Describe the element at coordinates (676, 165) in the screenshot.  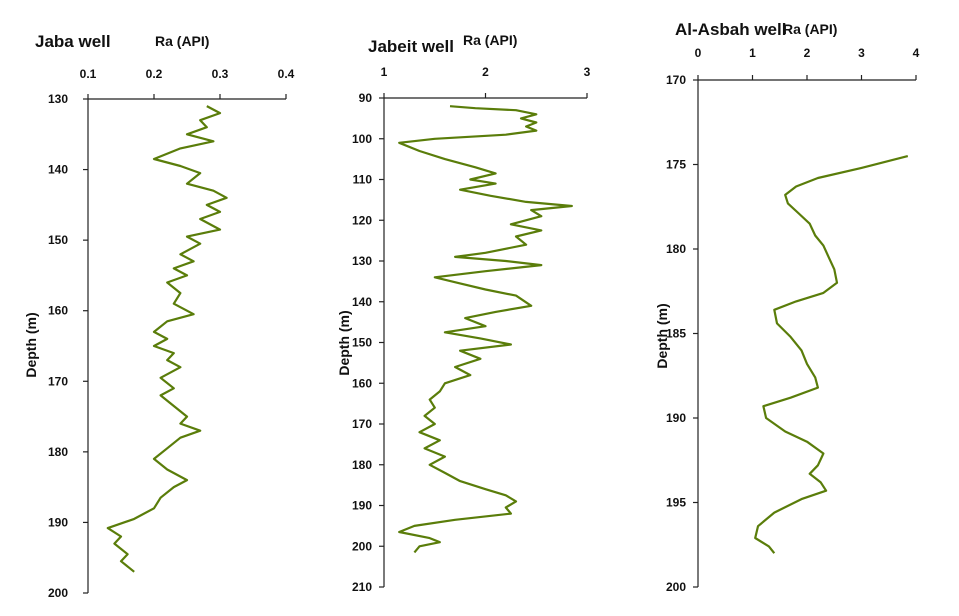
I see `y-tick-label: 175` at that location.